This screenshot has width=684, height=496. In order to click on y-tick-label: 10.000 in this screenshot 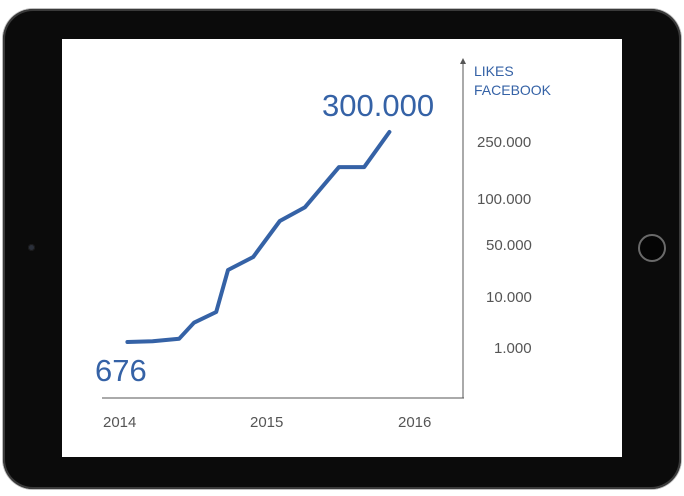, I will do `click(509, 297)`.